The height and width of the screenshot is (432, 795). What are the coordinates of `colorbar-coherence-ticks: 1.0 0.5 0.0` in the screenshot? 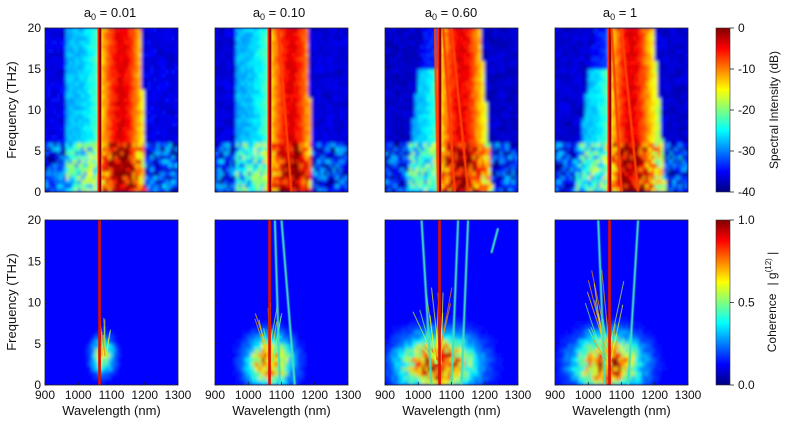 It's located at (742, 302).